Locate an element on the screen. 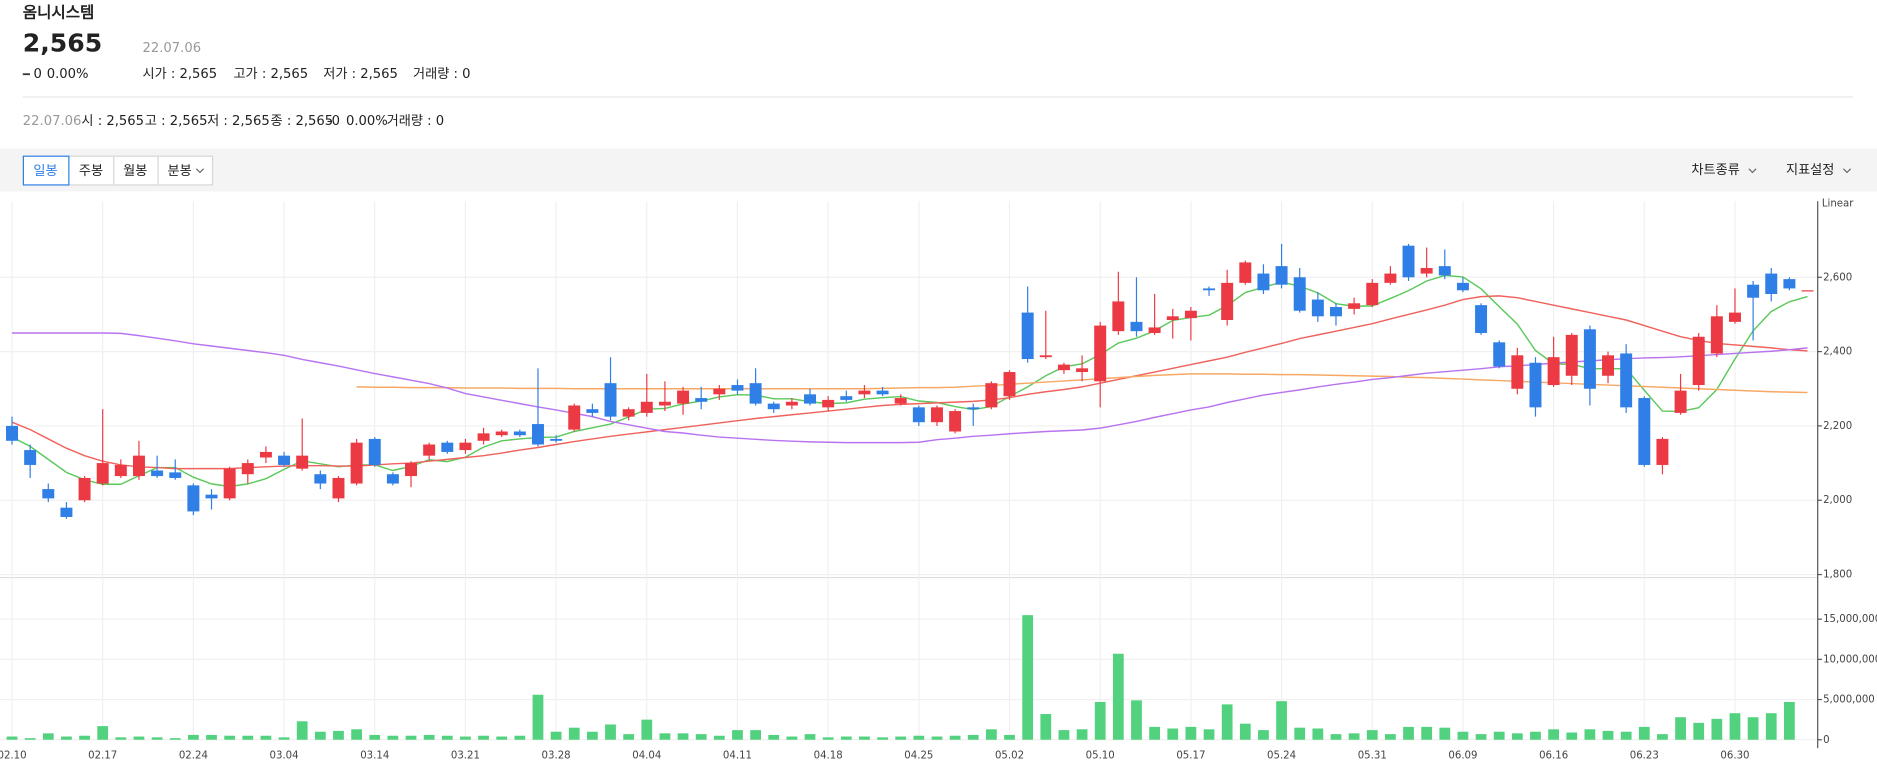 Image resolution: width=1877 pixels, height=772 pixels. x-tick-label: 06.23 is located at coordinates (1644, 755).